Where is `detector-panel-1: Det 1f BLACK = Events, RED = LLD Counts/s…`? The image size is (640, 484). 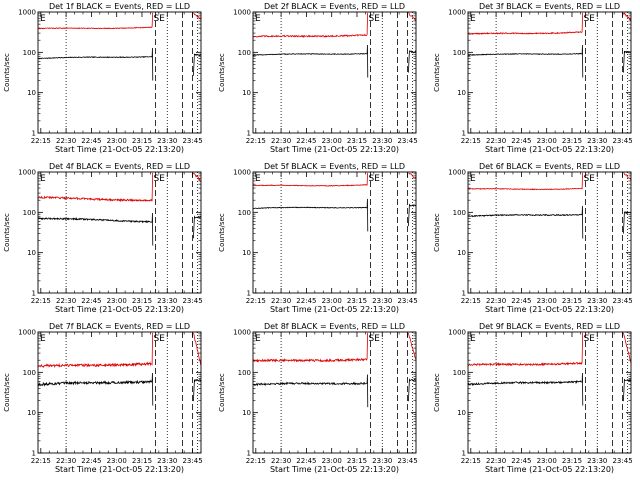 detector-panel-1: Det 1f BLACK = Events, RED = LLD Counts/s… is located at coordinates (103, 78).